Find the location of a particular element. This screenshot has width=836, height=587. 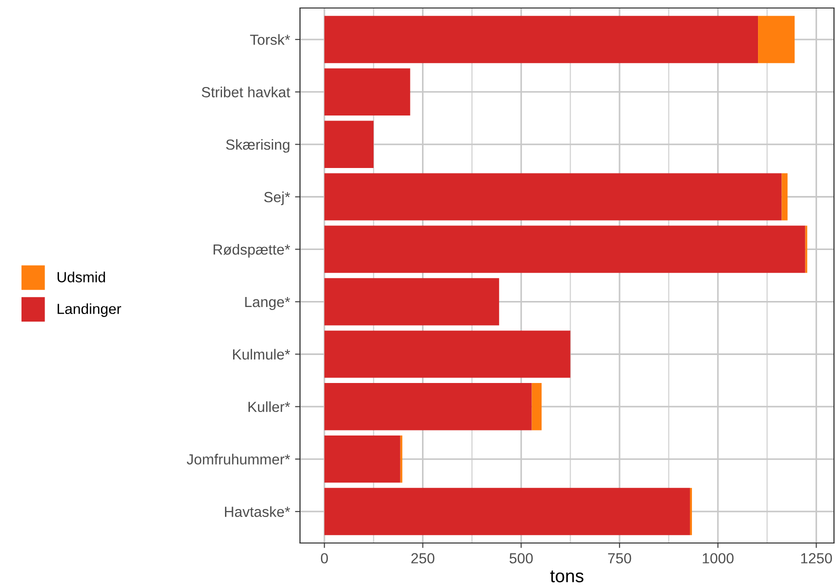

y-tick-label: Kulmule* is located at coordinates (261, 354).